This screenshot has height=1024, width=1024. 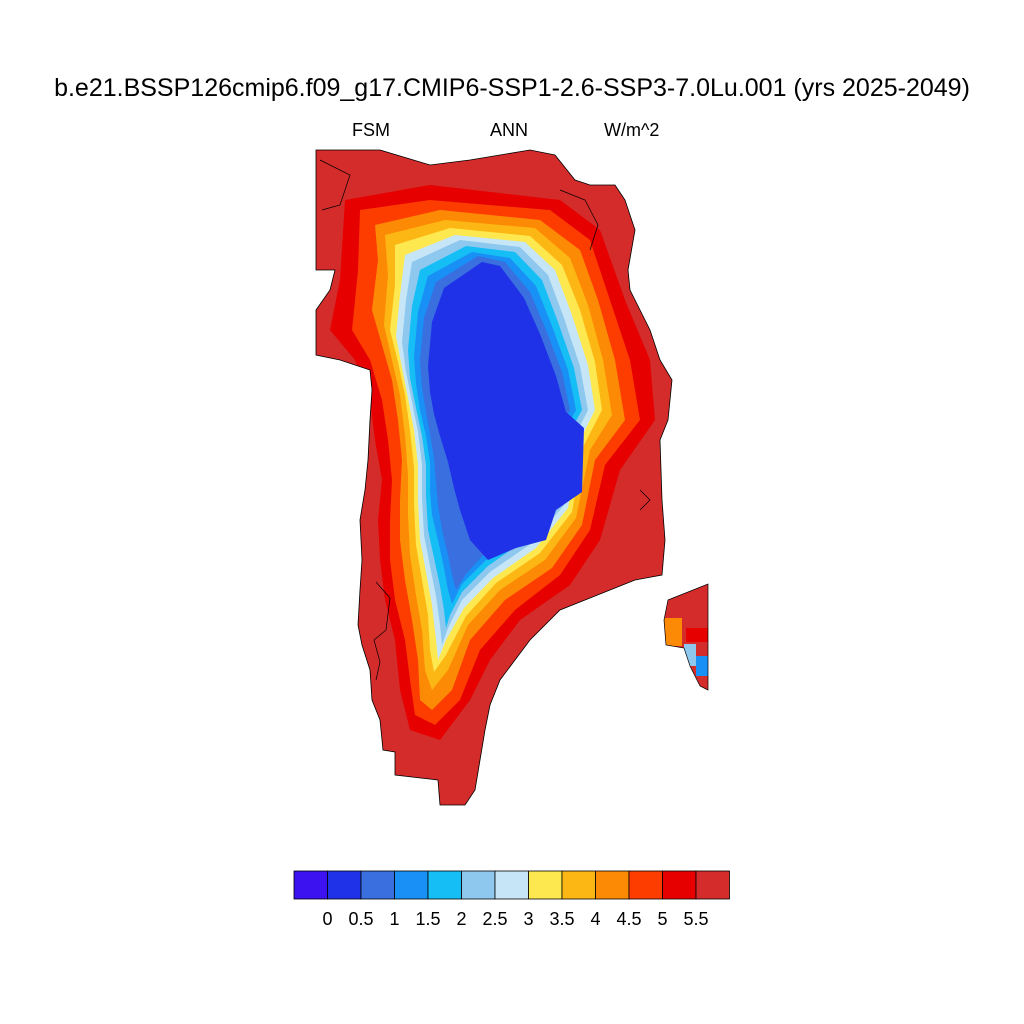 I want to click on colorbar-tick-label: 5.5, so click(x=695, y=919).